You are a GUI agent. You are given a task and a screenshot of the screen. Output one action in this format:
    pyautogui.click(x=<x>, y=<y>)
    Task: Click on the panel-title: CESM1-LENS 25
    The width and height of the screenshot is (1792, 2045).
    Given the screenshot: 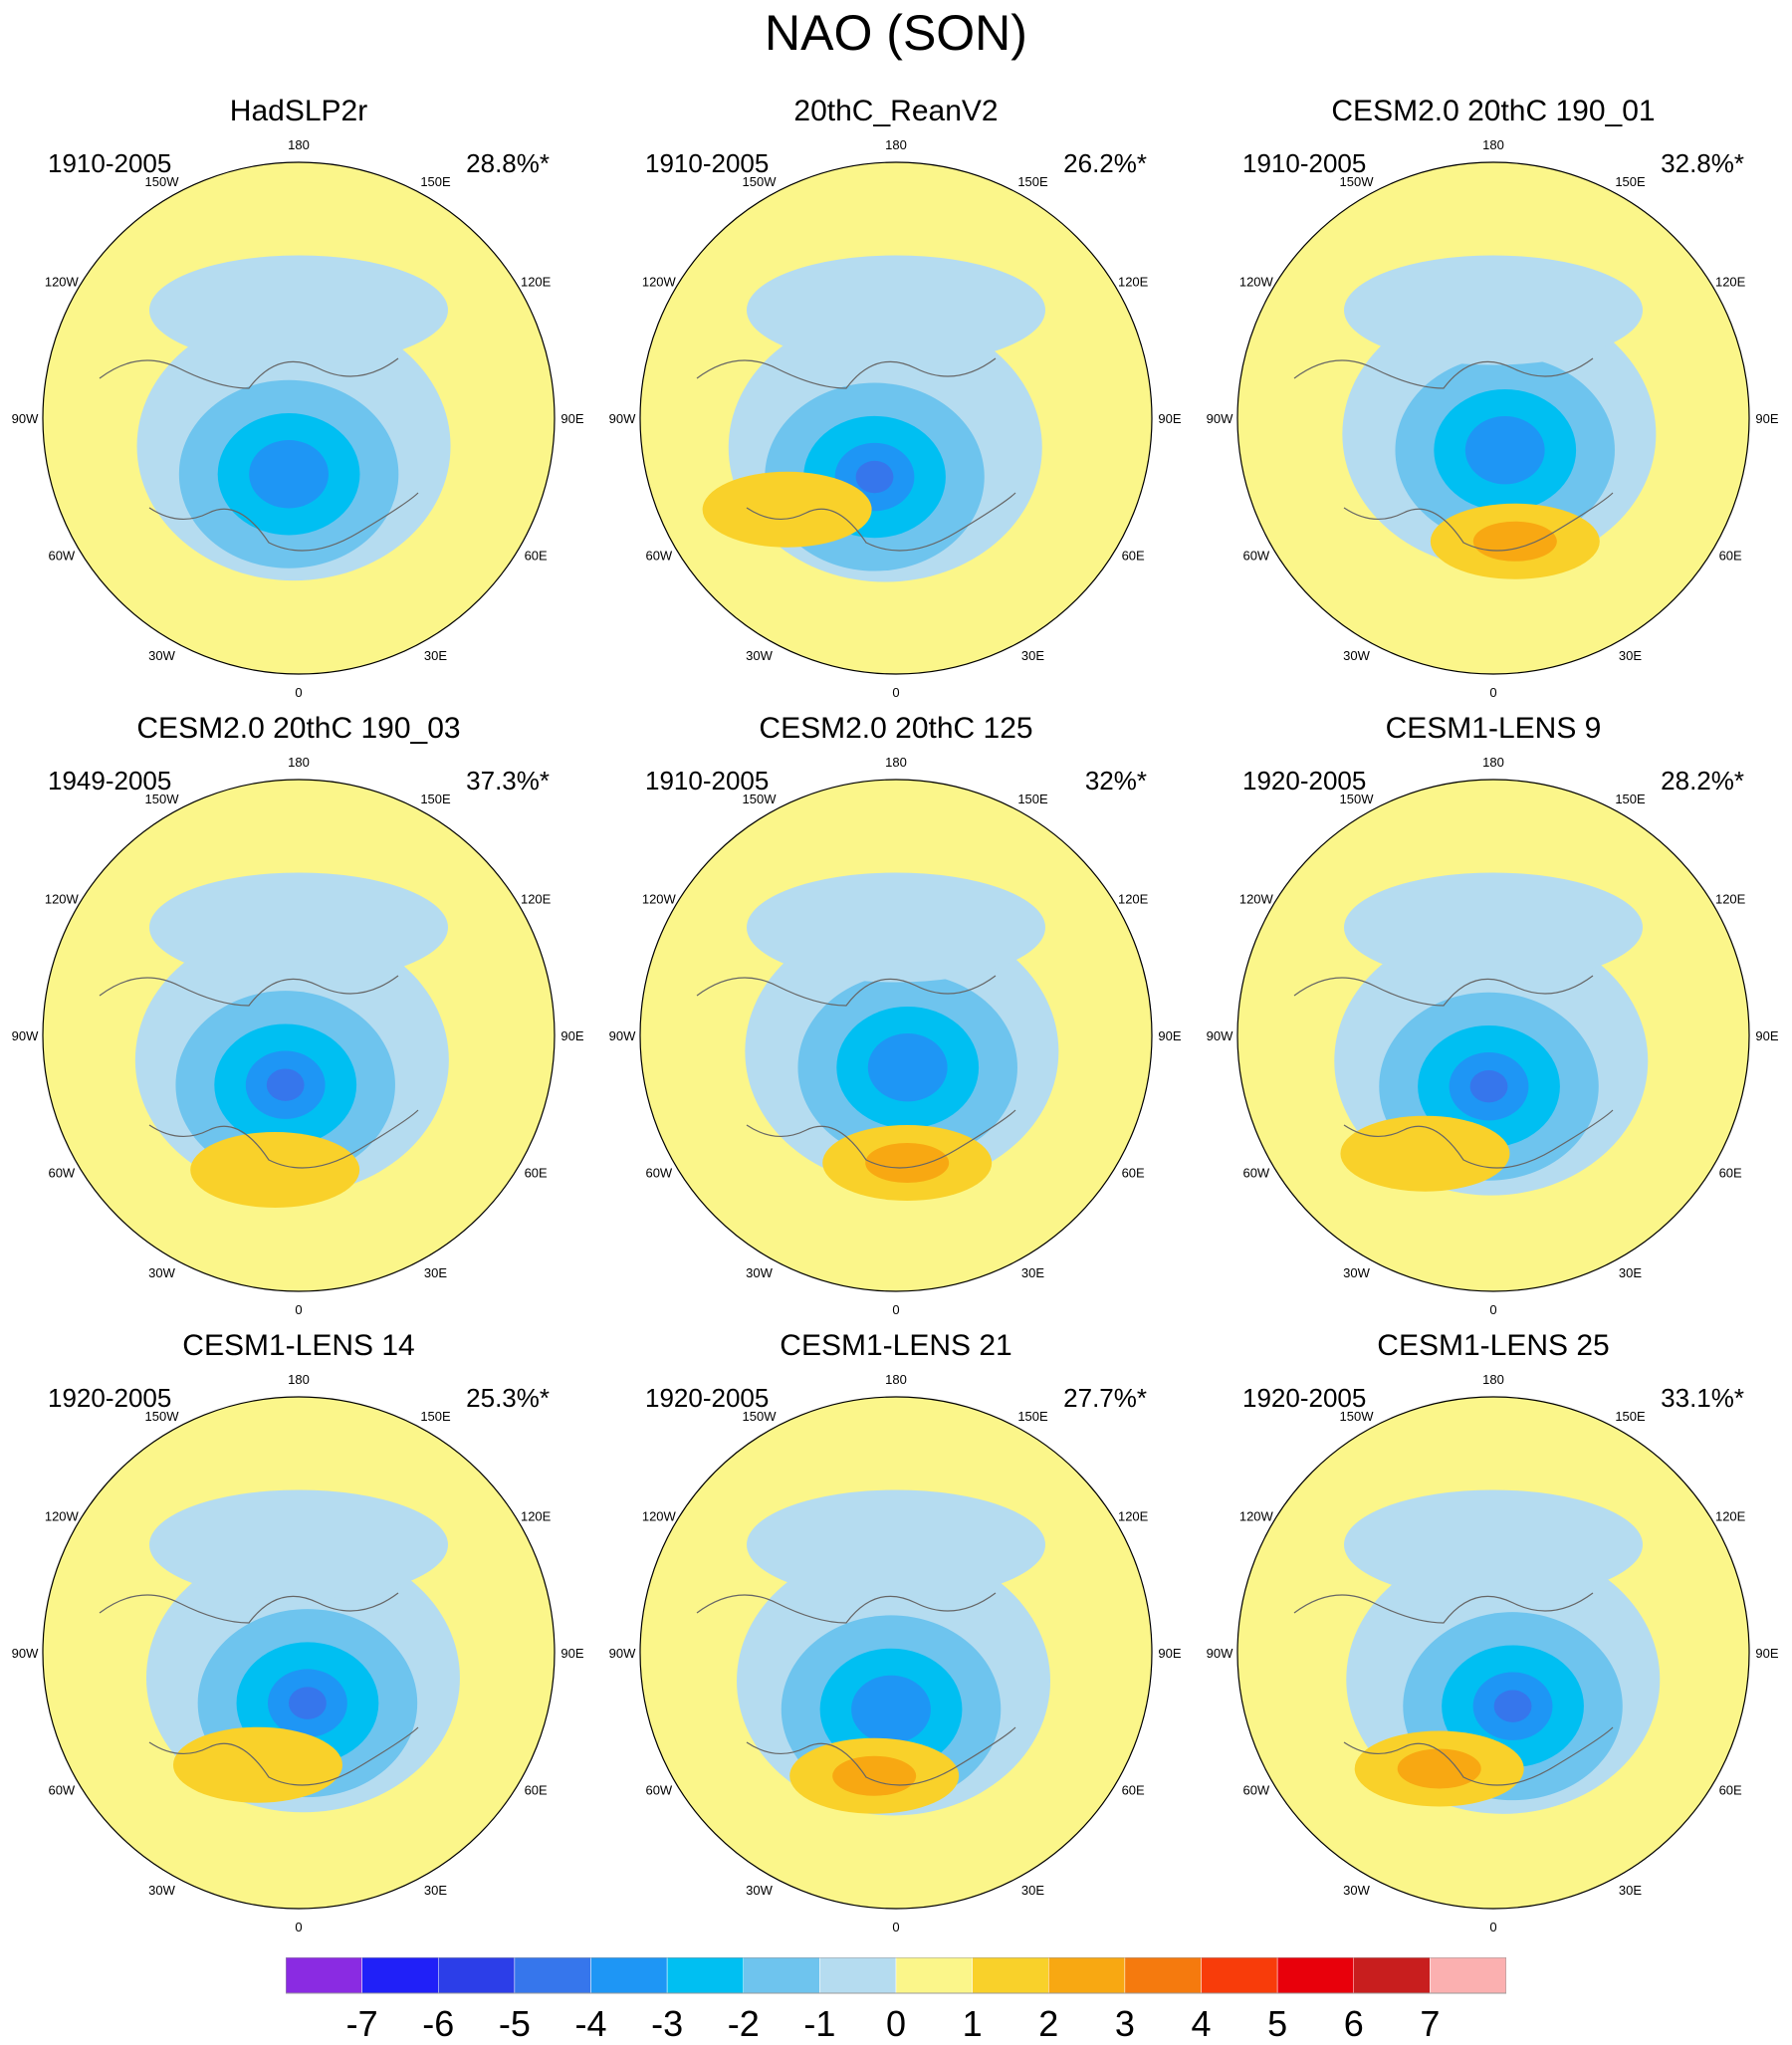 What is the action you would take?
    pyautogui.click(x=1493, y=1345)
    